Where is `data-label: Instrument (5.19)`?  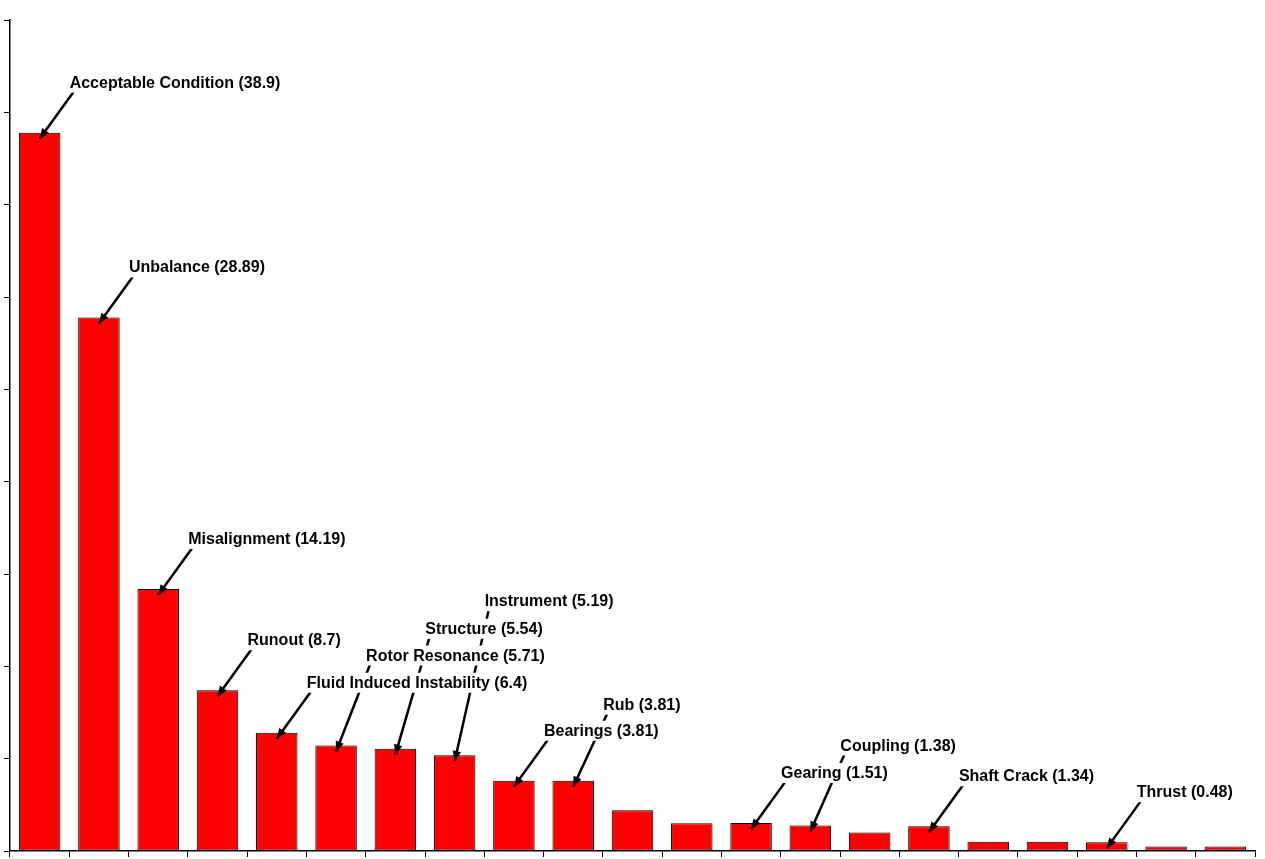
data-label: Instrument (5.19) is located at coordinates (549, 601).